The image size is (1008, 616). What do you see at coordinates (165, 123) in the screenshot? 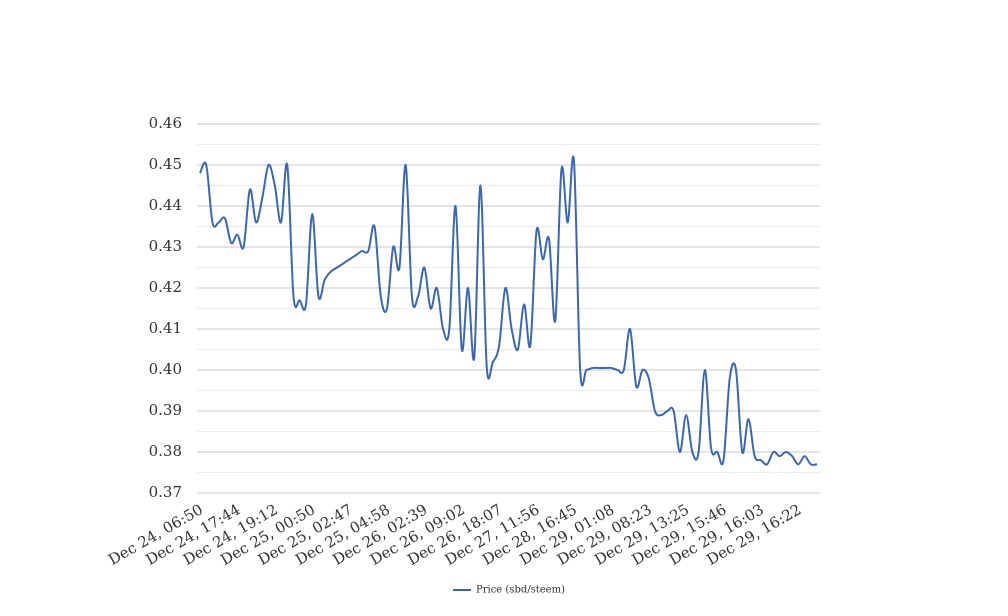
I see `y-tick-label: 0.46` at bounding box center [165, 123].